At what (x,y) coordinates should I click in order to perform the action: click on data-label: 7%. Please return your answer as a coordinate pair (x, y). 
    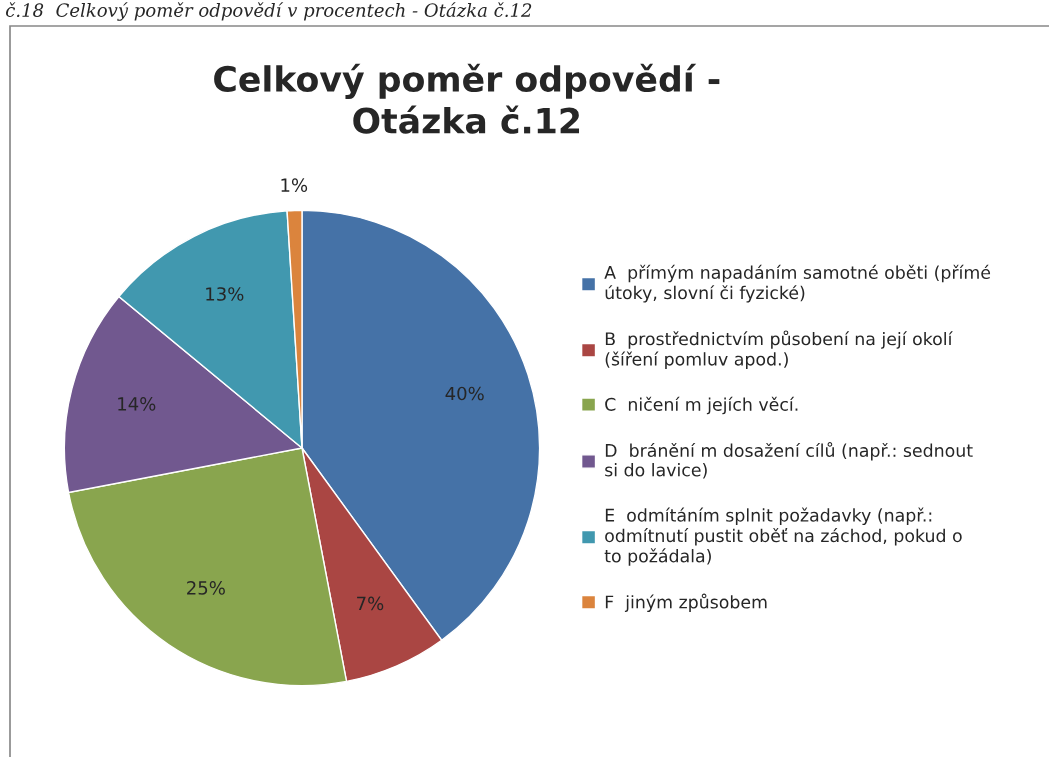
    Looking at the image, I should click on (370, 603).